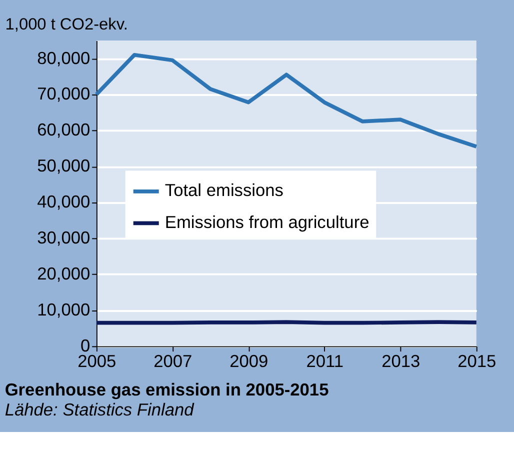 The height and width of the screenshot is (463, 514). I want to click on legend-label: Total emissions, so click(224, 190).